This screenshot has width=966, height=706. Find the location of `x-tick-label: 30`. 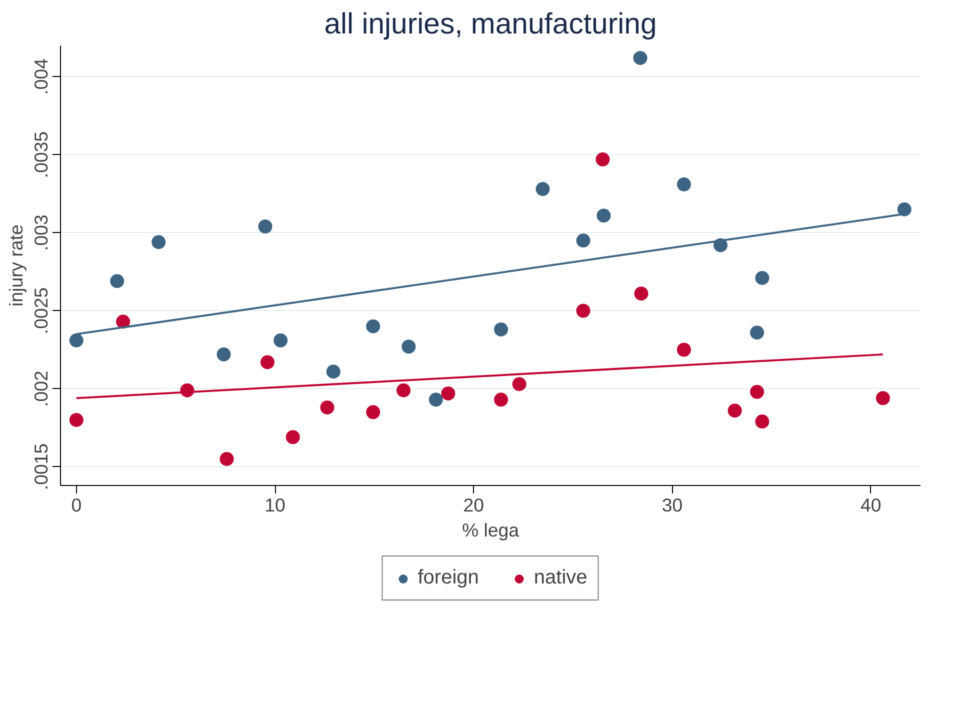

x-tick-label: 30 is located at coordinates (672, 505).